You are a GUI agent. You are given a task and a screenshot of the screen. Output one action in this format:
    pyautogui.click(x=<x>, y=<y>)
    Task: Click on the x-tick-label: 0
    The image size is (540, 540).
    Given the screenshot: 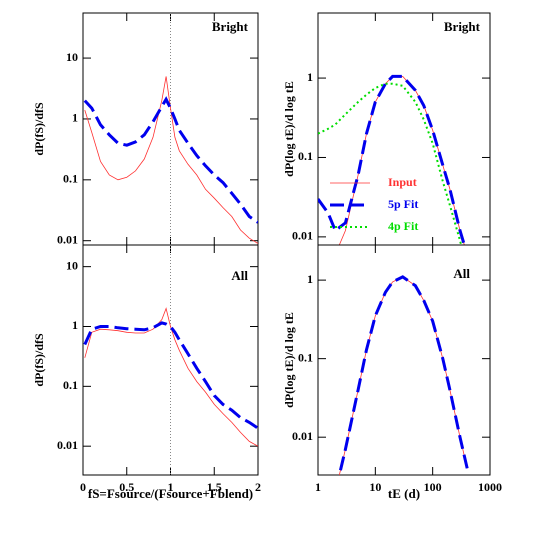 What is the action you would take?
    pyautogui.click(x=83, y=487)
    